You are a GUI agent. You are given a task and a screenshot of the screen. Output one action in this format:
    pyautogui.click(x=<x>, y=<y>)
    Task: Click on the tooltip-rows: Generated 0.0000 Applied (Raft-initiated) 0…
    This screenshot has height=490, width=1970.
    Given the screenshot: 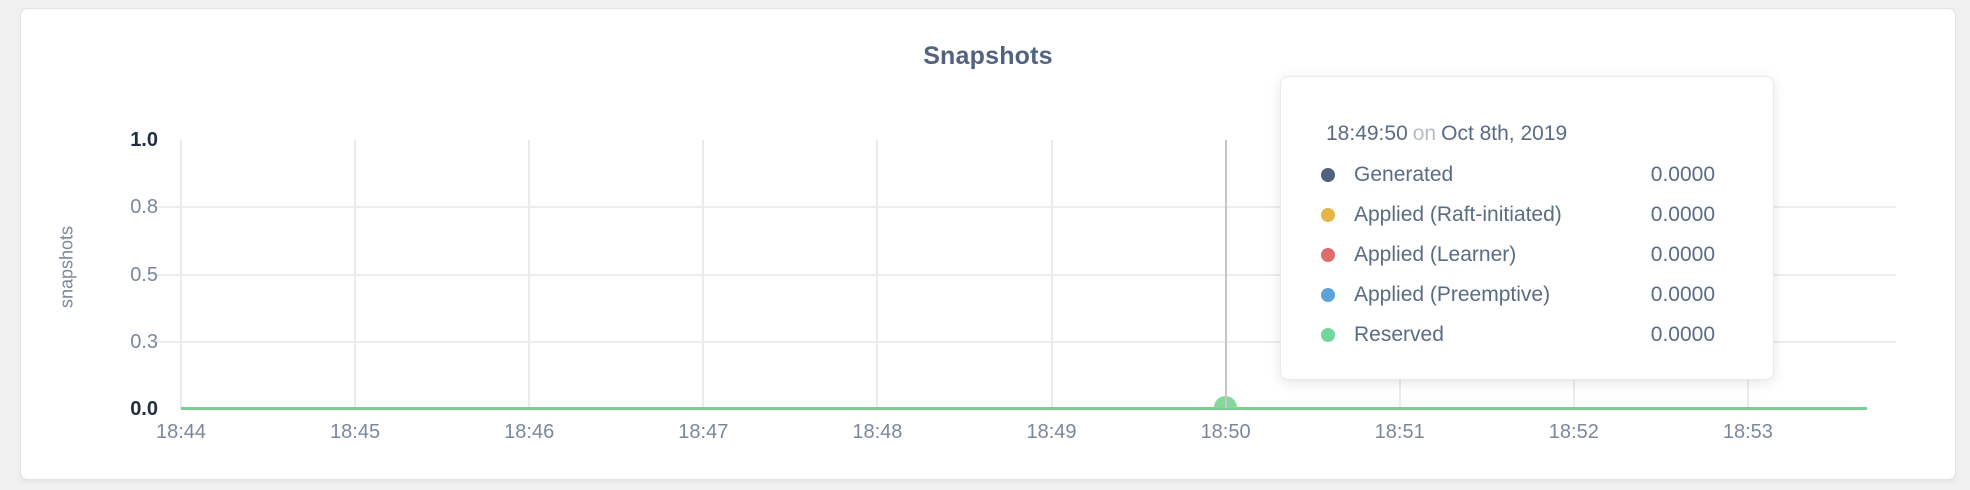 What is the action you would take?
    pyautogui.click(x=1518, y=255)
    